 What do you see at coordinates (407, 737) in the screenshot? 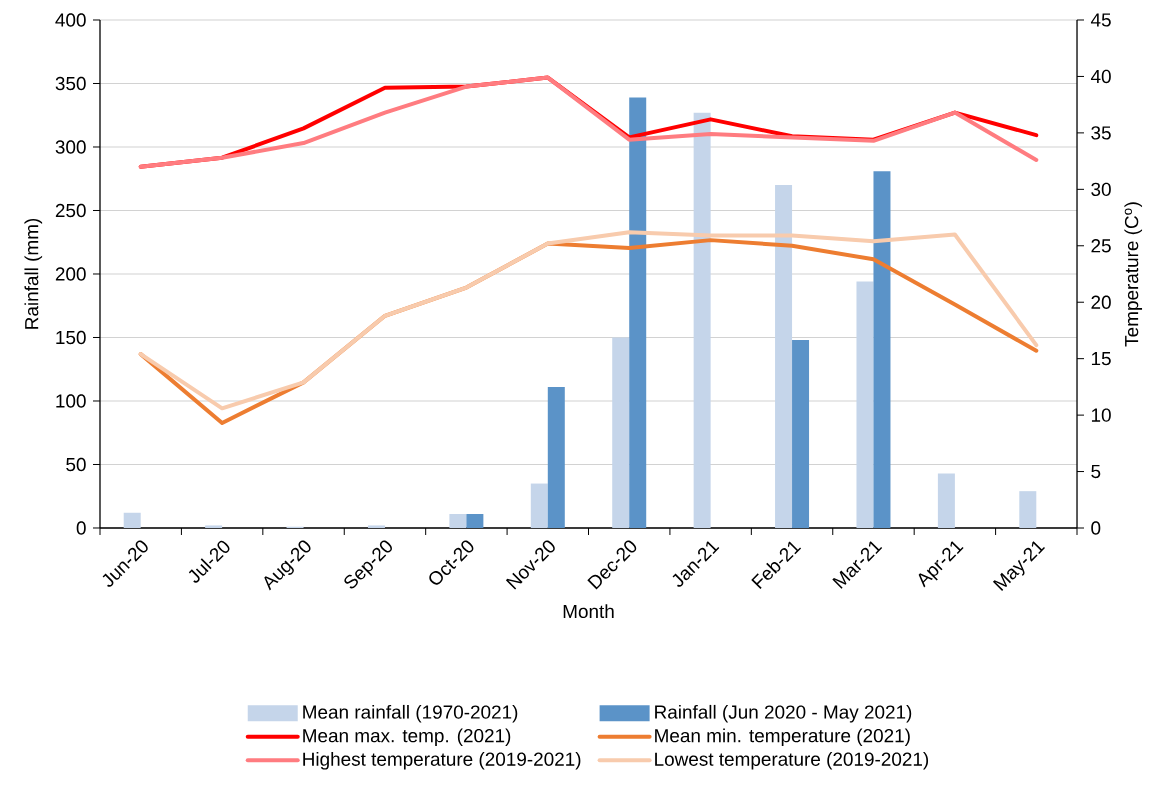
I see `legend-label: Mean max. temp. (2021)` at bounding box center [407, 737].